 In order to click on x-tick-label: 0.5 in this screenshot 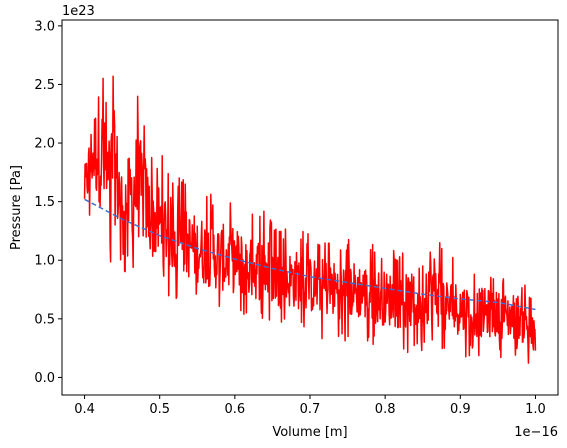, I will do `click(159, 409)`.